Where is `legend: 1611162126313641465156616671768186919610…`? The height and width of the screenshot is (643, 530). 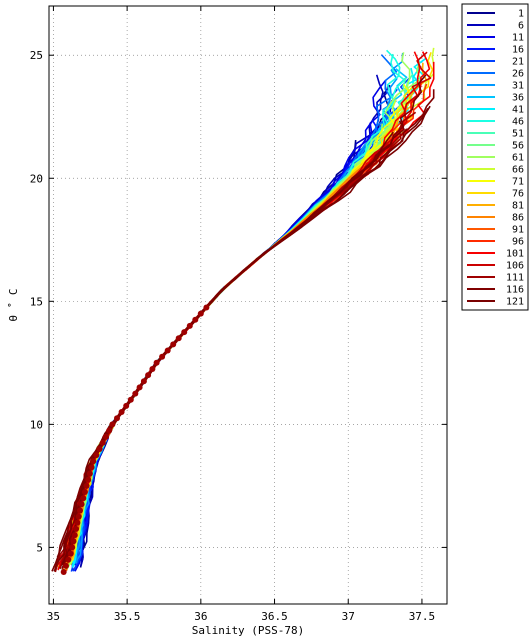 legend: 1611162126313641465156616671768186919610… is located at coordinates (495, 157).